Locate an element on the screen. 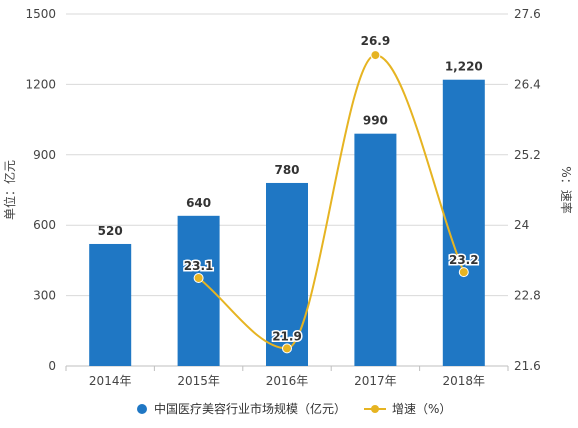 Image resolution: width=578 pixels, height=428 pixels. legend-label-line: 增速（%） is located at coordinates (421, 409).